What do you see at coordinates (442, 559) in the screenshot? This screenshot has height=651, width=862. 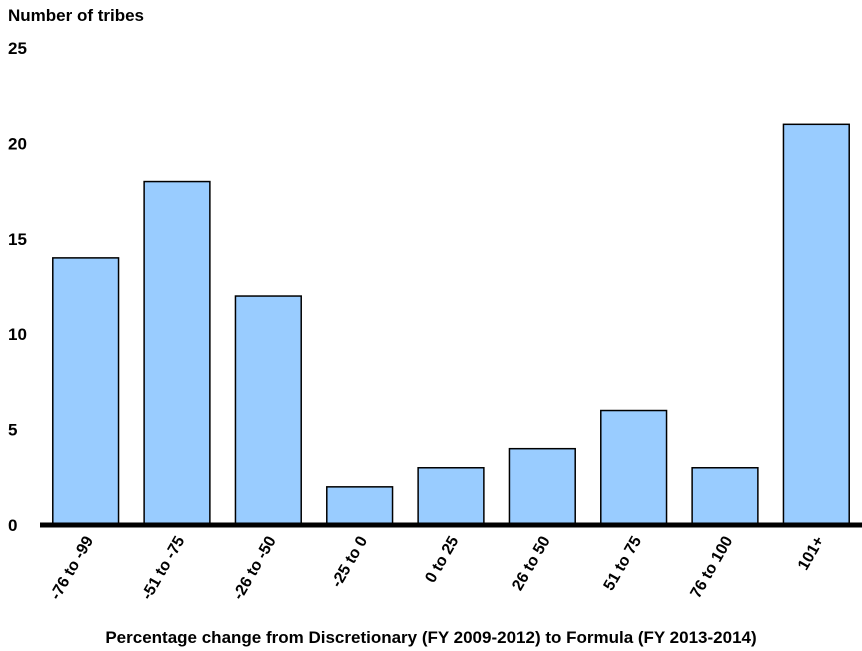 I see `x-tick-label: 0 to 25` at bounding box center [442, 559].